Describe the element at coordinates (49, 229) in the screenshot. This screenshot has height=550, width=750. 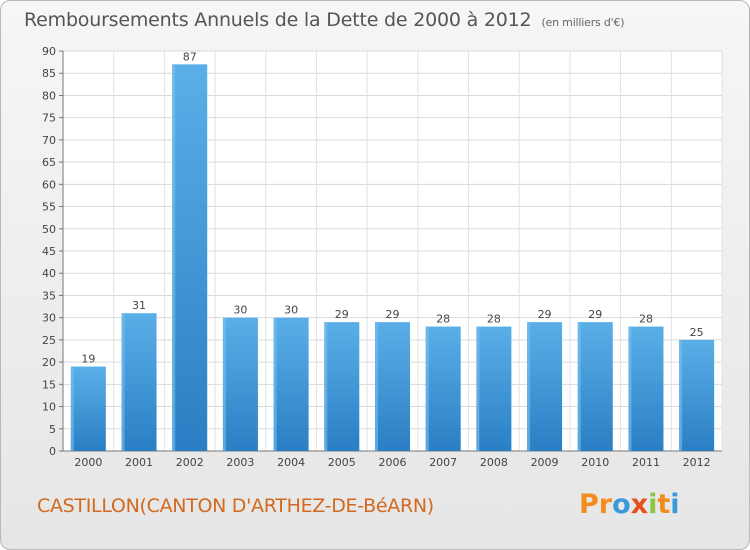
I see `y-tick-label: 50` at that location.